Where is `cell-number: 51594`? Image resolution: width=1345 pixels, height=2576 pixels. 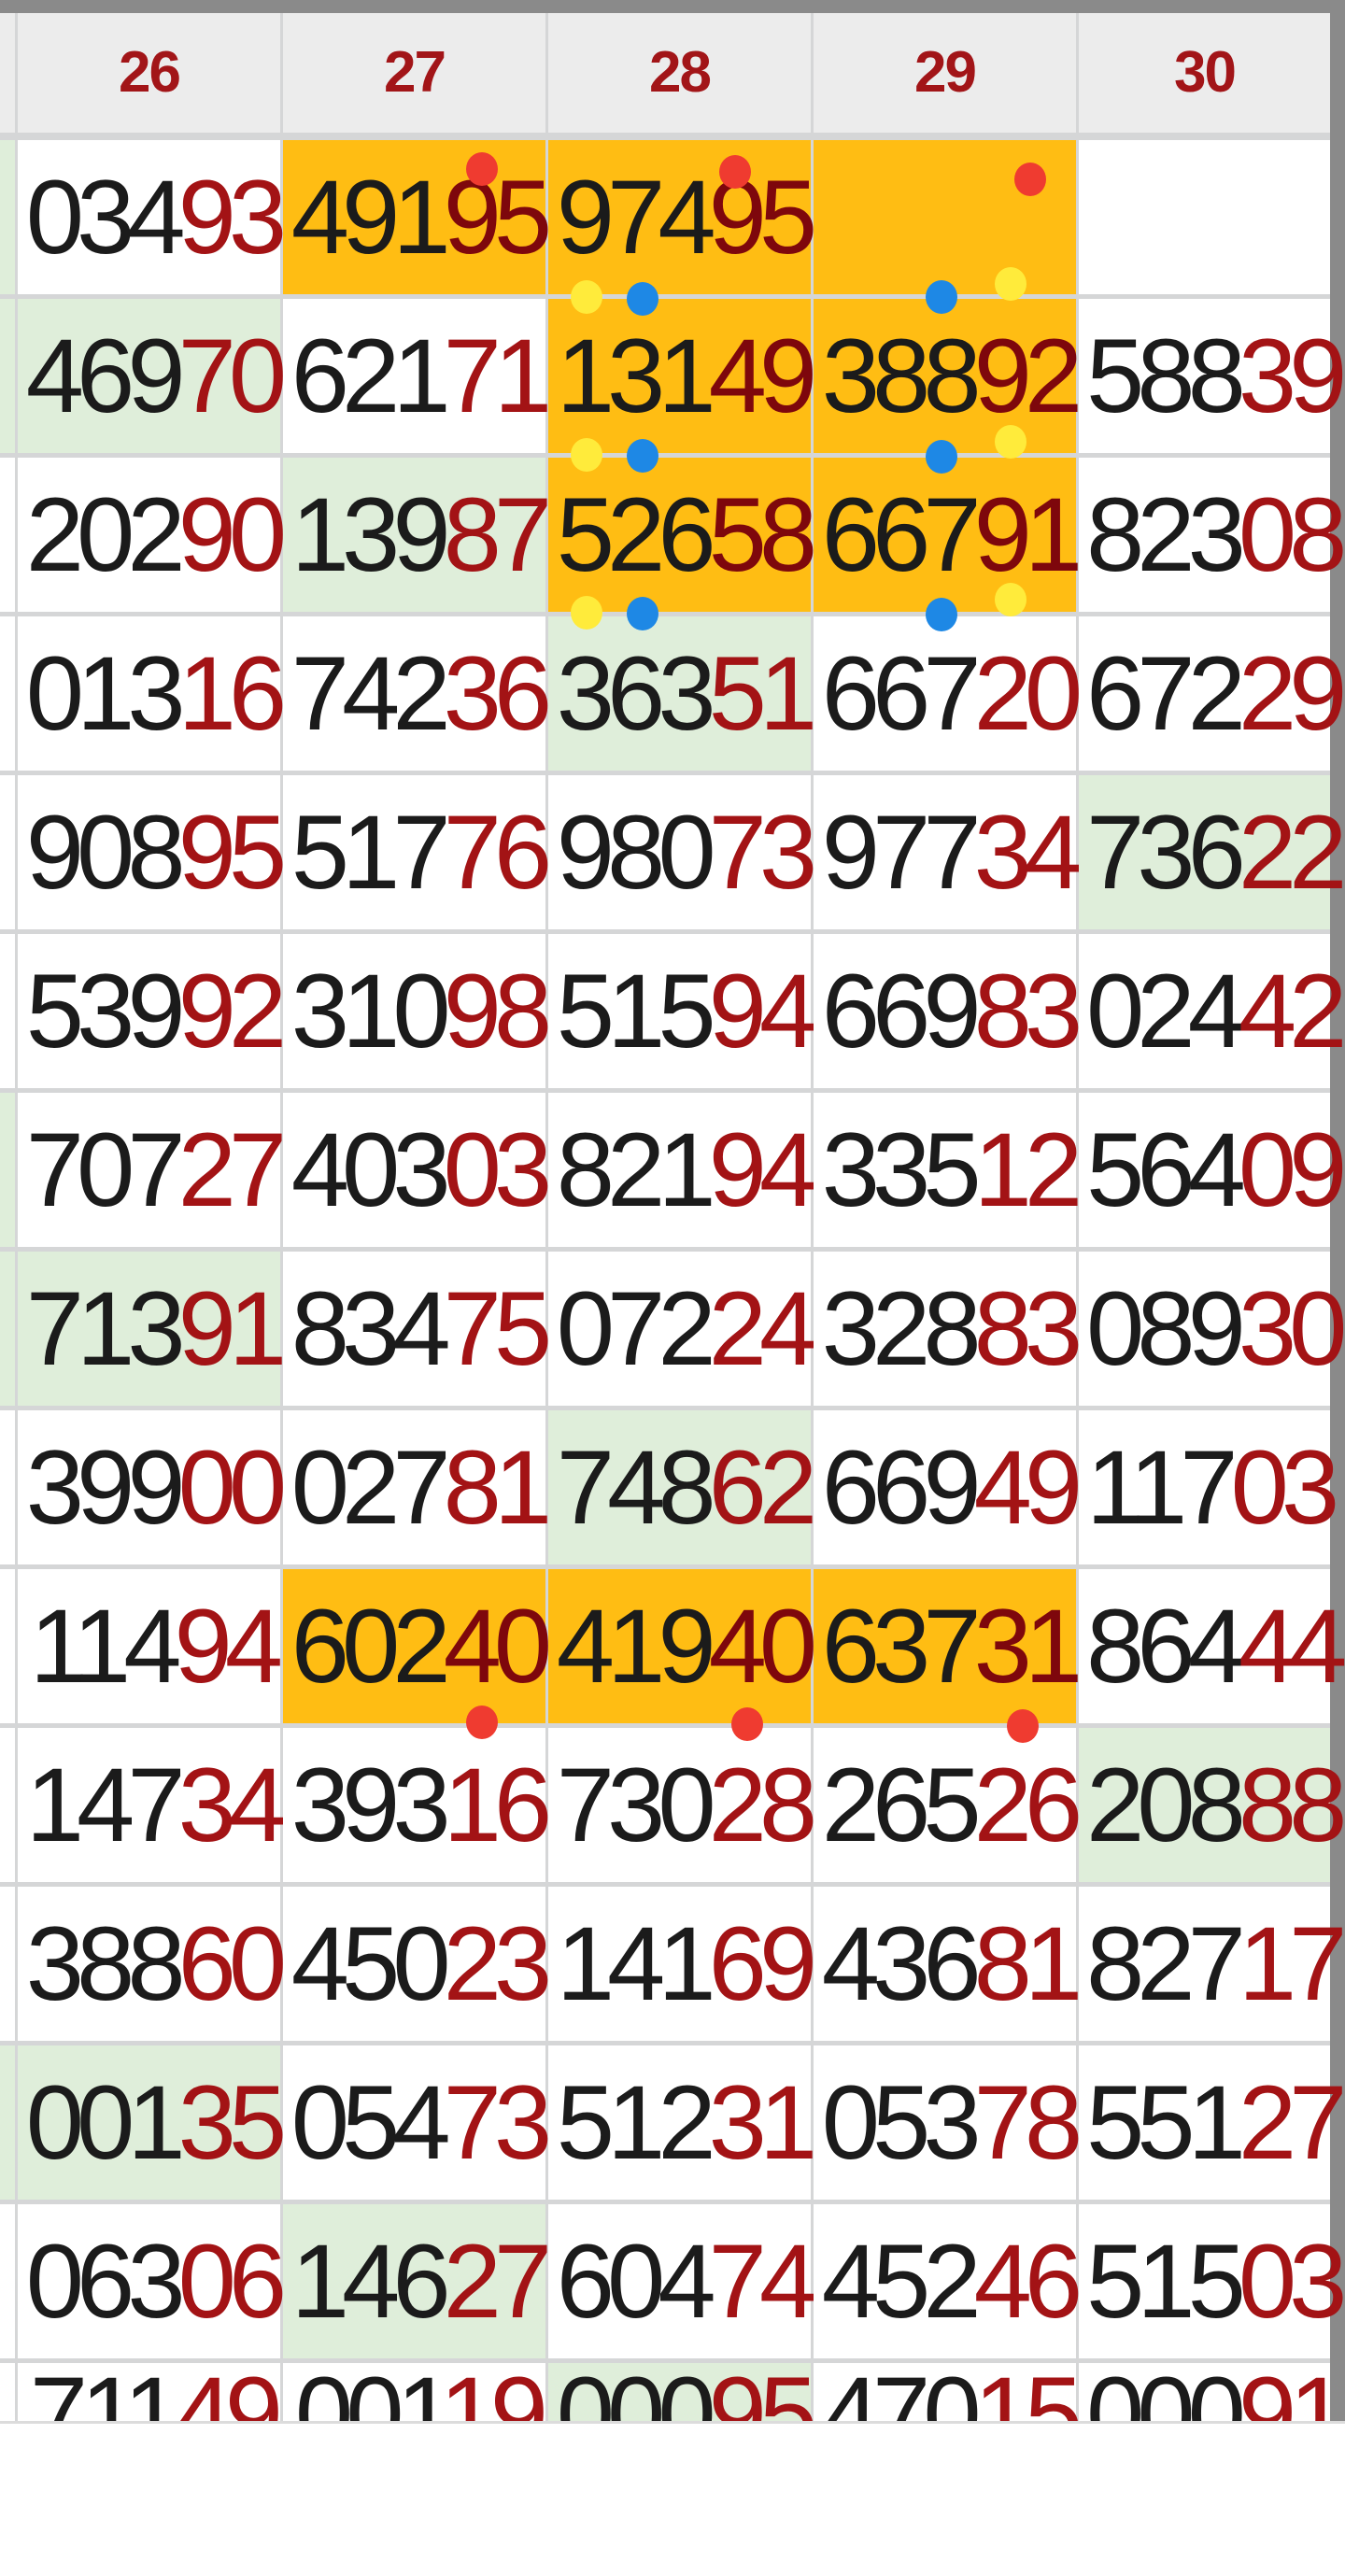
cell-number: 51594 is located at coordinates (683, 1011).